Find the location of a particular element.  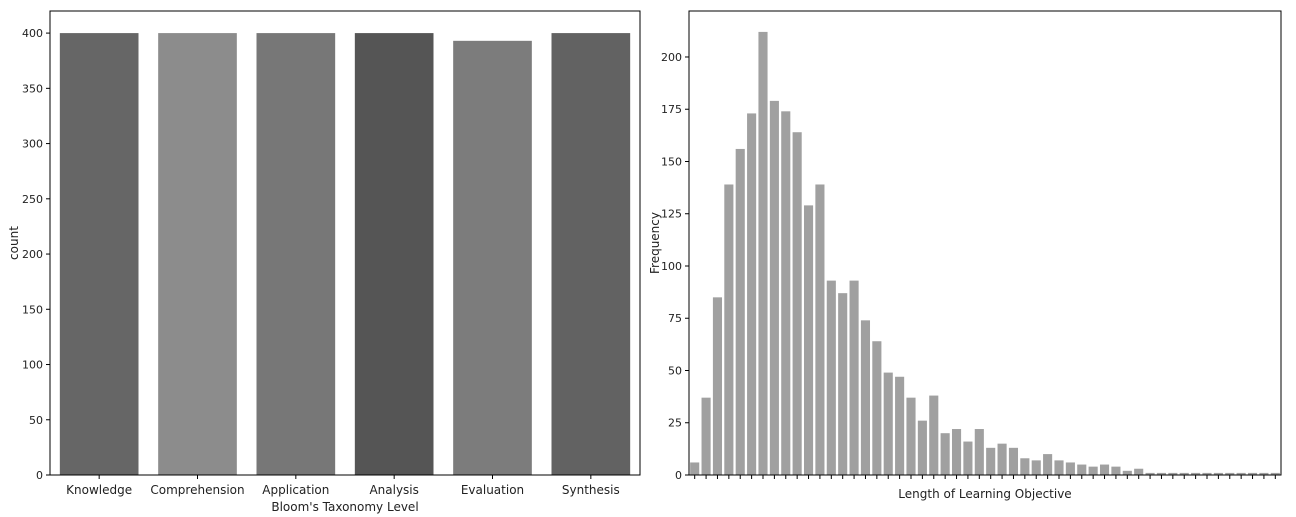

bloom-x-axis-label: Bloom's Taxonomy Level is located at coordinates (344, 507).